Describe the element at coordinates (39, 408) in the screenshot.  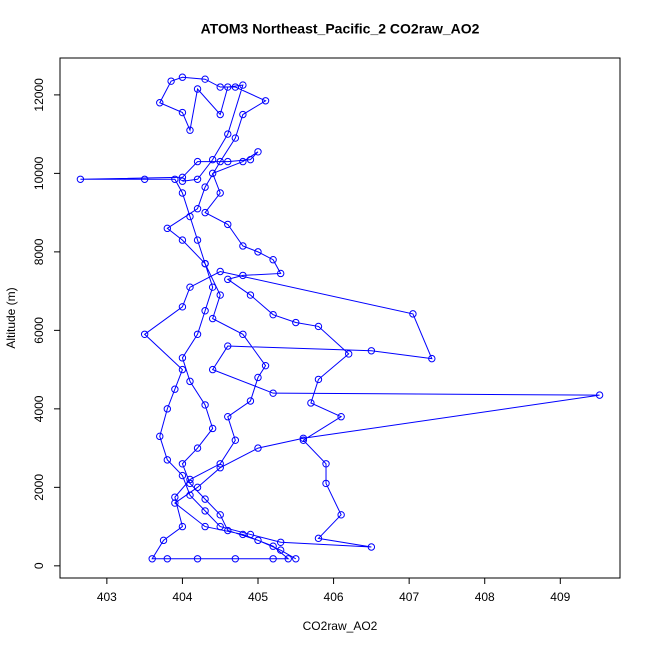
I see `y-tick-label: 4000` at that location.